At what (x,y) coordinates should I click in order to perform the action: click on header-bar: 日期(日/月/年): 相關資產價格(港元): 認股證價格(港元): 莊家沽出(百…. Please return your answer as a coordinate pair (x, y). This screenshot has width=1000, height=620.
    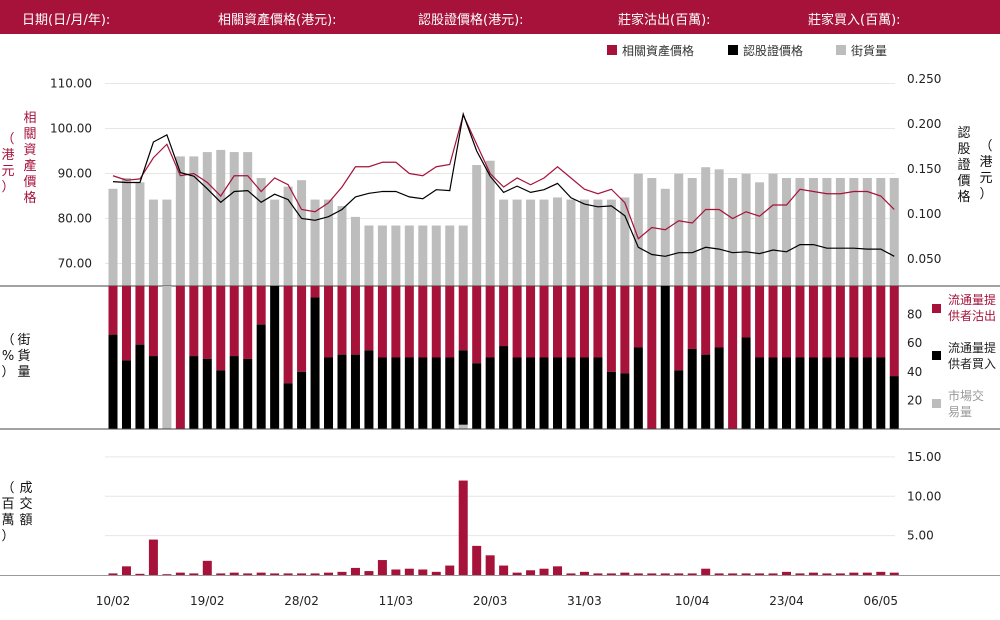
    Looking at the image, I should click on (500, 17).